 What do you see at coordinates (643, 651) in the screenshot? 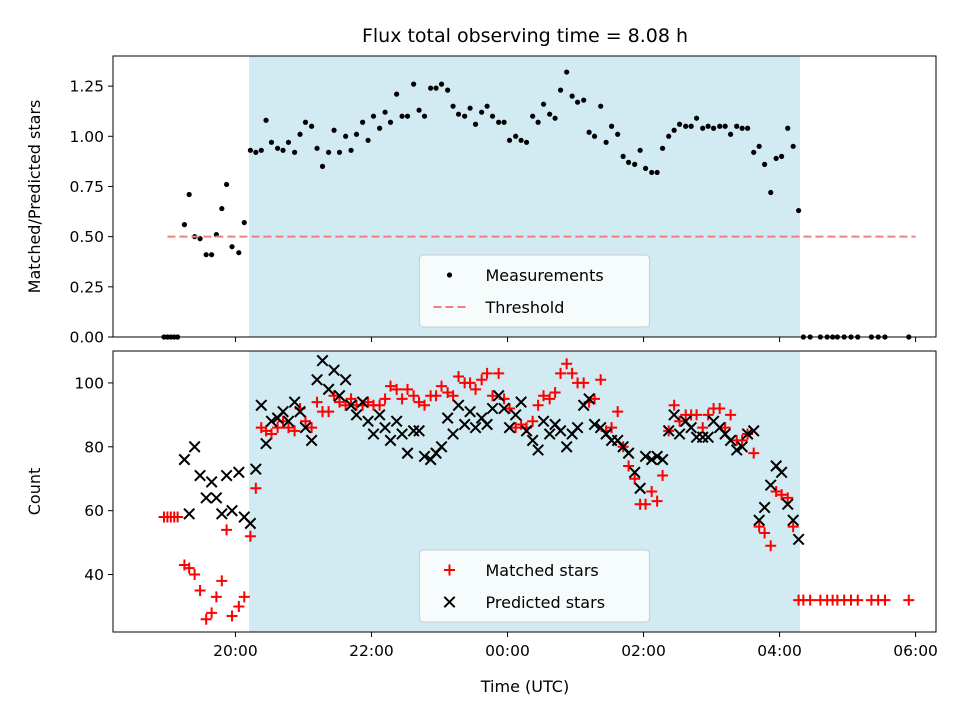
I see `x-tick-label: 02:00` at bounding box center [643, 651].